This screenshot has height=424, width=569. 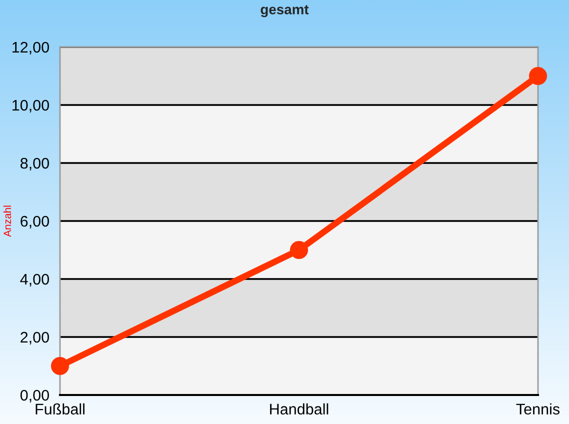 I want to click on y-tick-label: 4,00, so click(x=34, y=280).